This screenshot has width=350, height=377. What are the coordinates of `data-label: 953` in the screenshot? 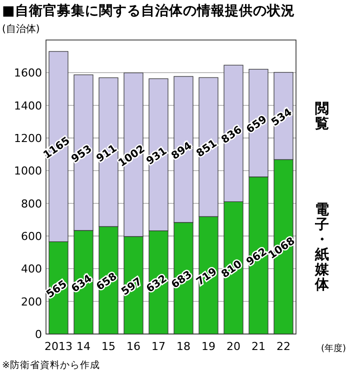 It's located at (81, 154).